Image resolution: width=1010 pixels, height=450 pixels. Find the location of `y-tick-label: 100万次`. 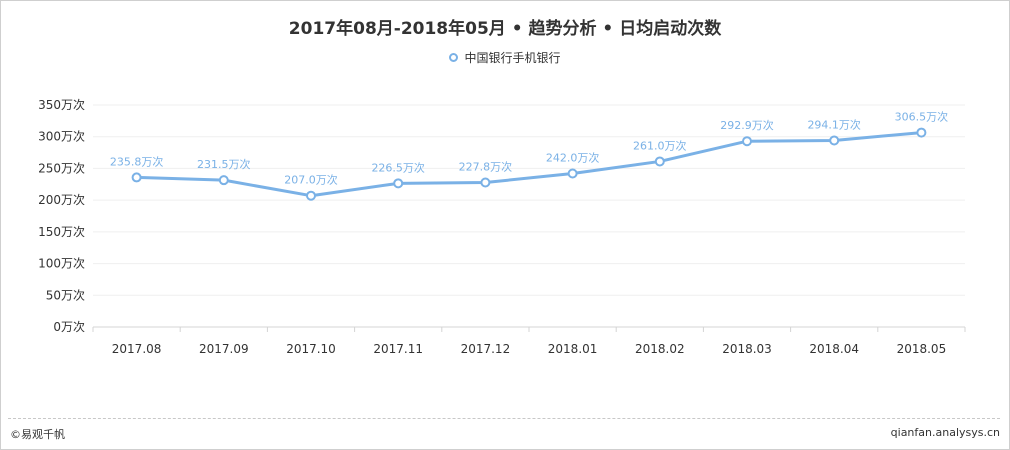

y-tick-label: 100万次 is located at coordinates (61, 264).